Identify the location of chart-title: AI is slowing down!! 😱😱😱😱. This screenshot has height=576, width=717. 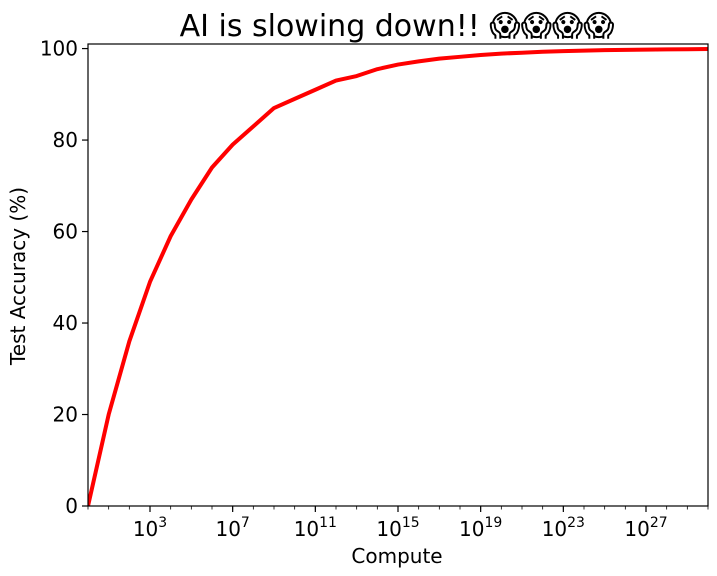
(397, 26).